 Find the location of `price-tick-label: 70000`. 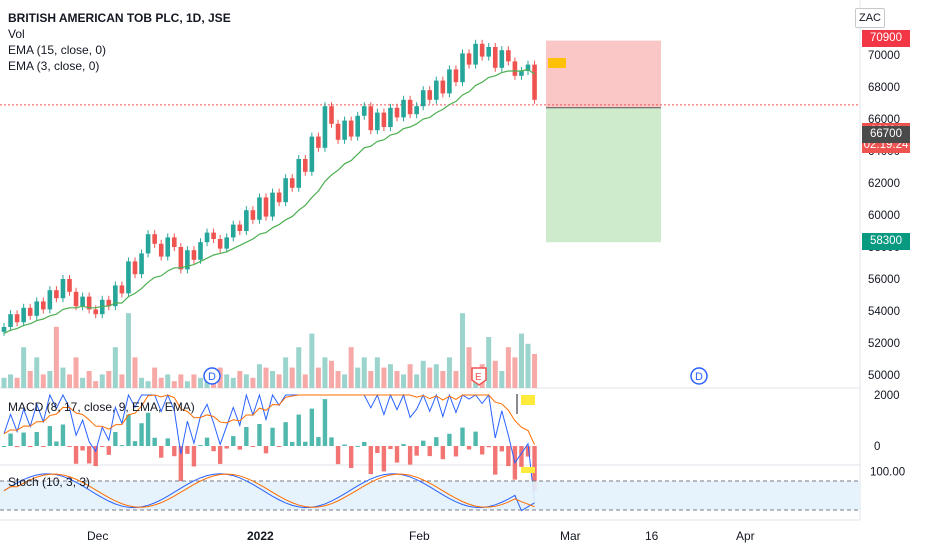

price-tick-label: 70000 is located at coordinates (884, 56).